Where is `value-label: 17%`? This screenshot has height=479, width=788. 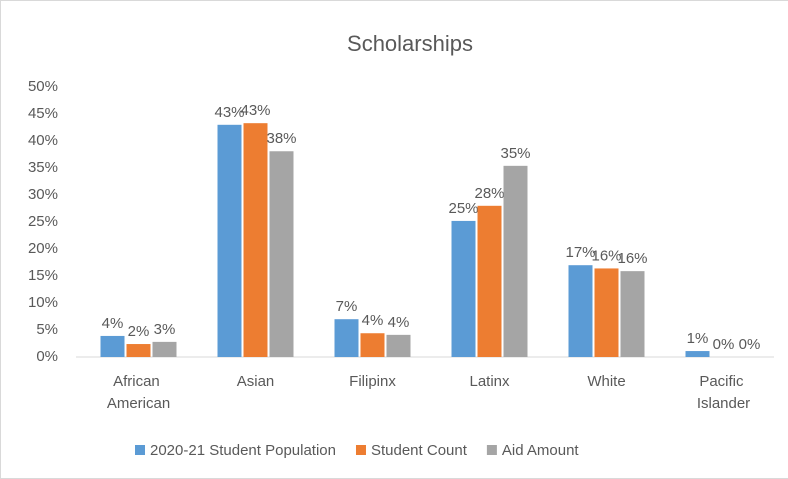 value-label: 17% is located at coordinates (580, 252).